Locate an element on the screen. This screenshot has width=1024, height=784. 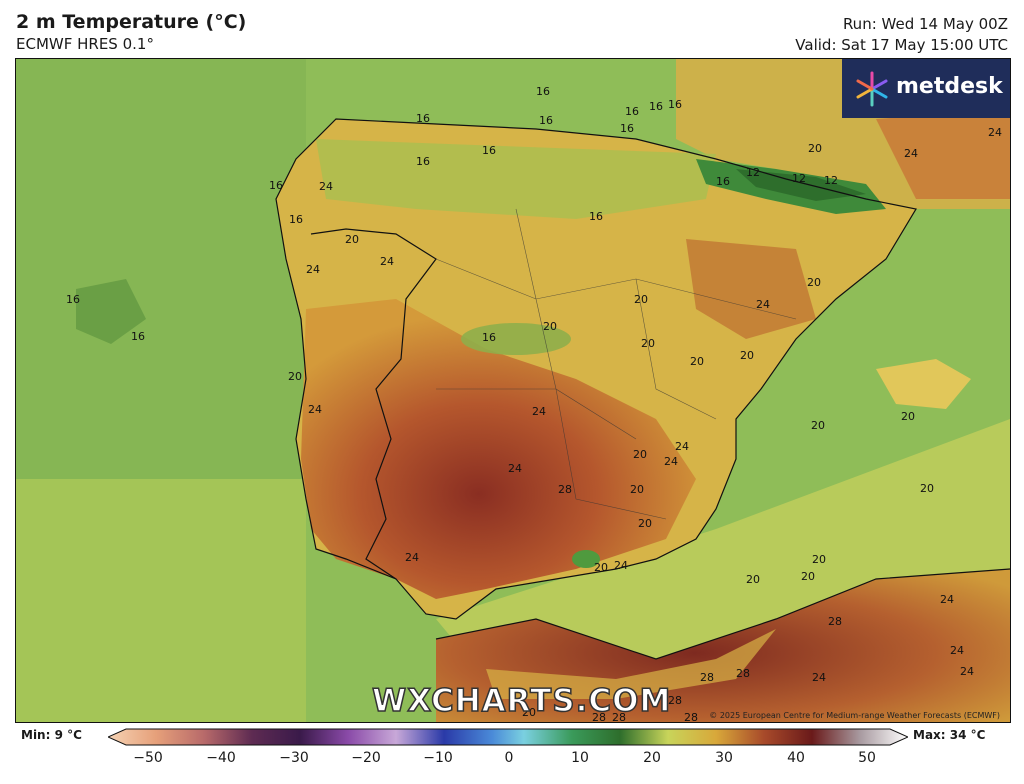
portugal-border is located at coordinates (373, 404).